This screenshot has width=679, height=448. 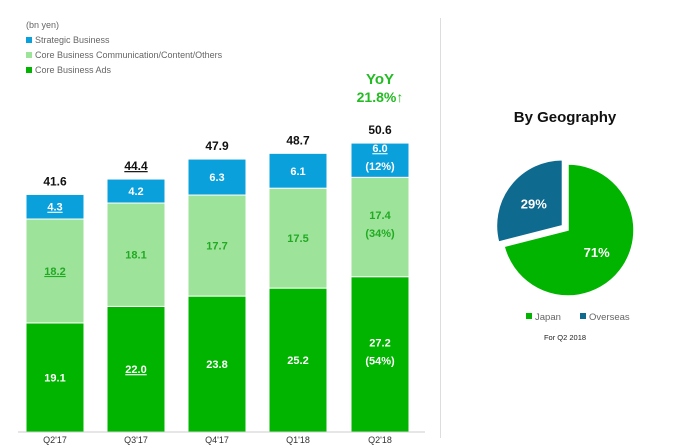 I want to click on pie-legend-label: Japan, so click(x=548, y=317).